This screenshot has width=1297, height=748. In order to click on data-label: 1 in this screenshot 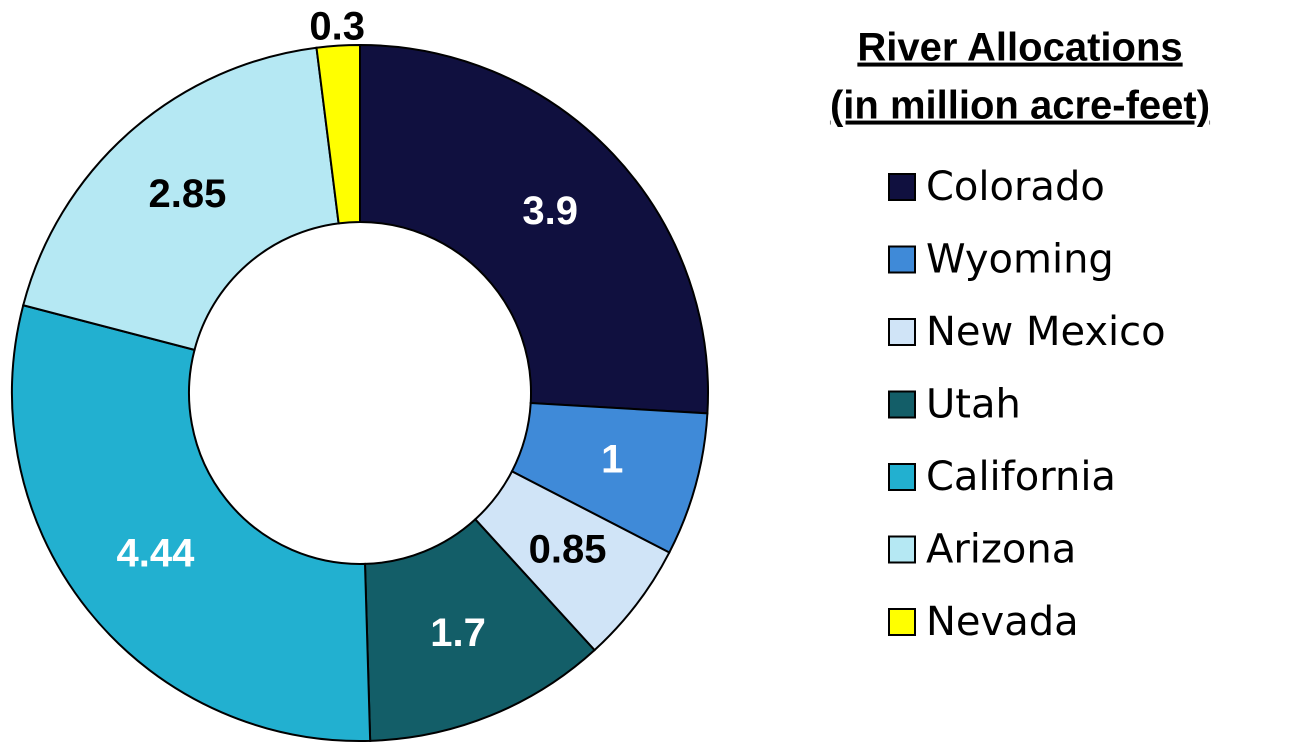, I will do `click(612, 460)`.